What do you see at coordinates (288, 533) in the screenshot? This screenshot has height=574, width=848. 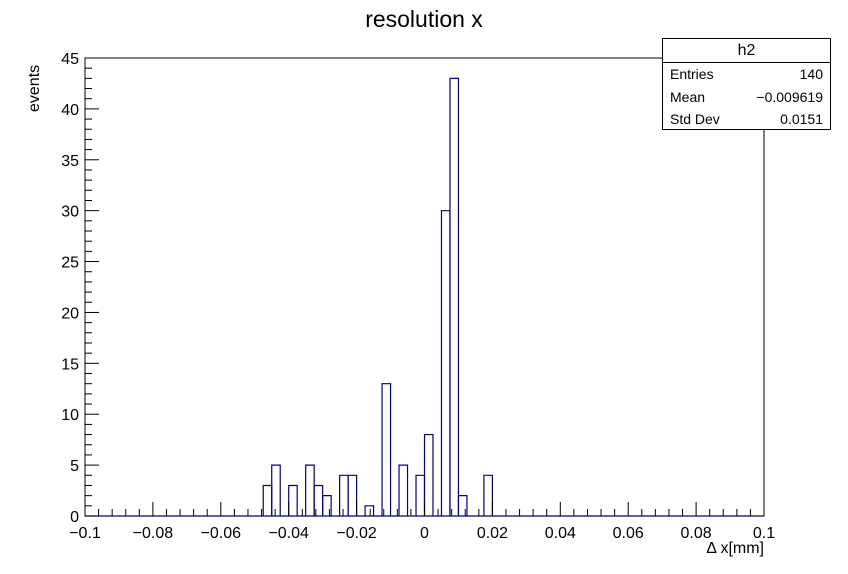 I see `x-tick-label: −0.04` at bounding box center [288, 533].